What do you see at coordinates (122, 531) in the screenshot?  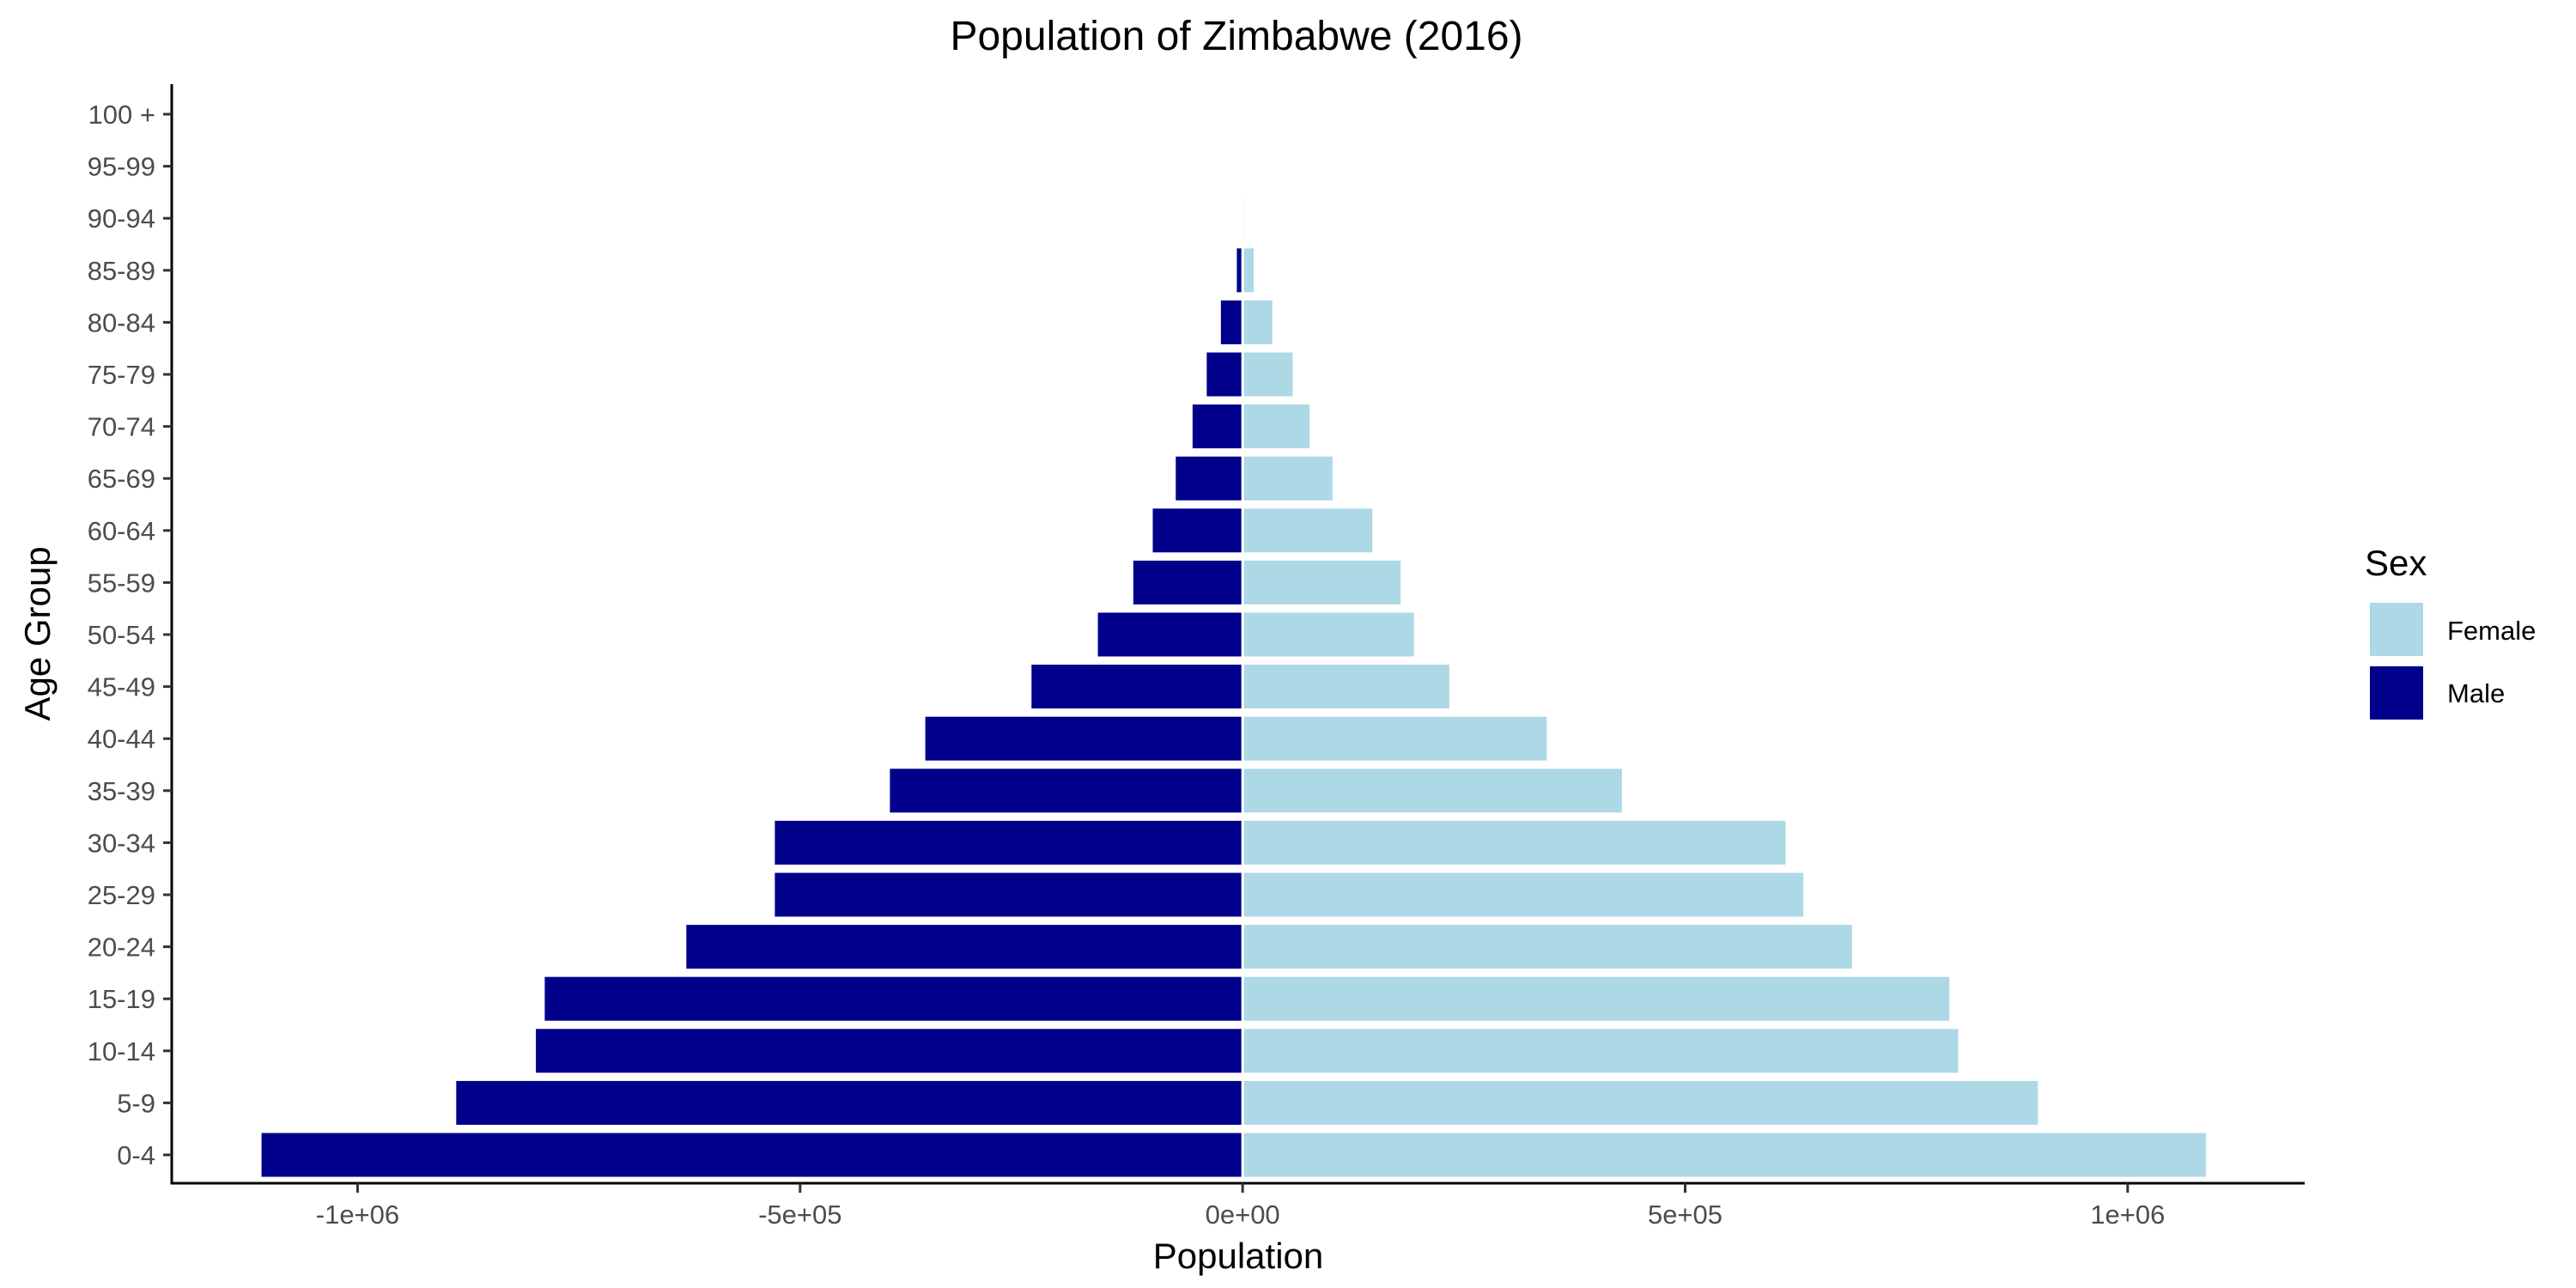 I see `y-tick-label: 60-64` at bounding box center [122, 531].